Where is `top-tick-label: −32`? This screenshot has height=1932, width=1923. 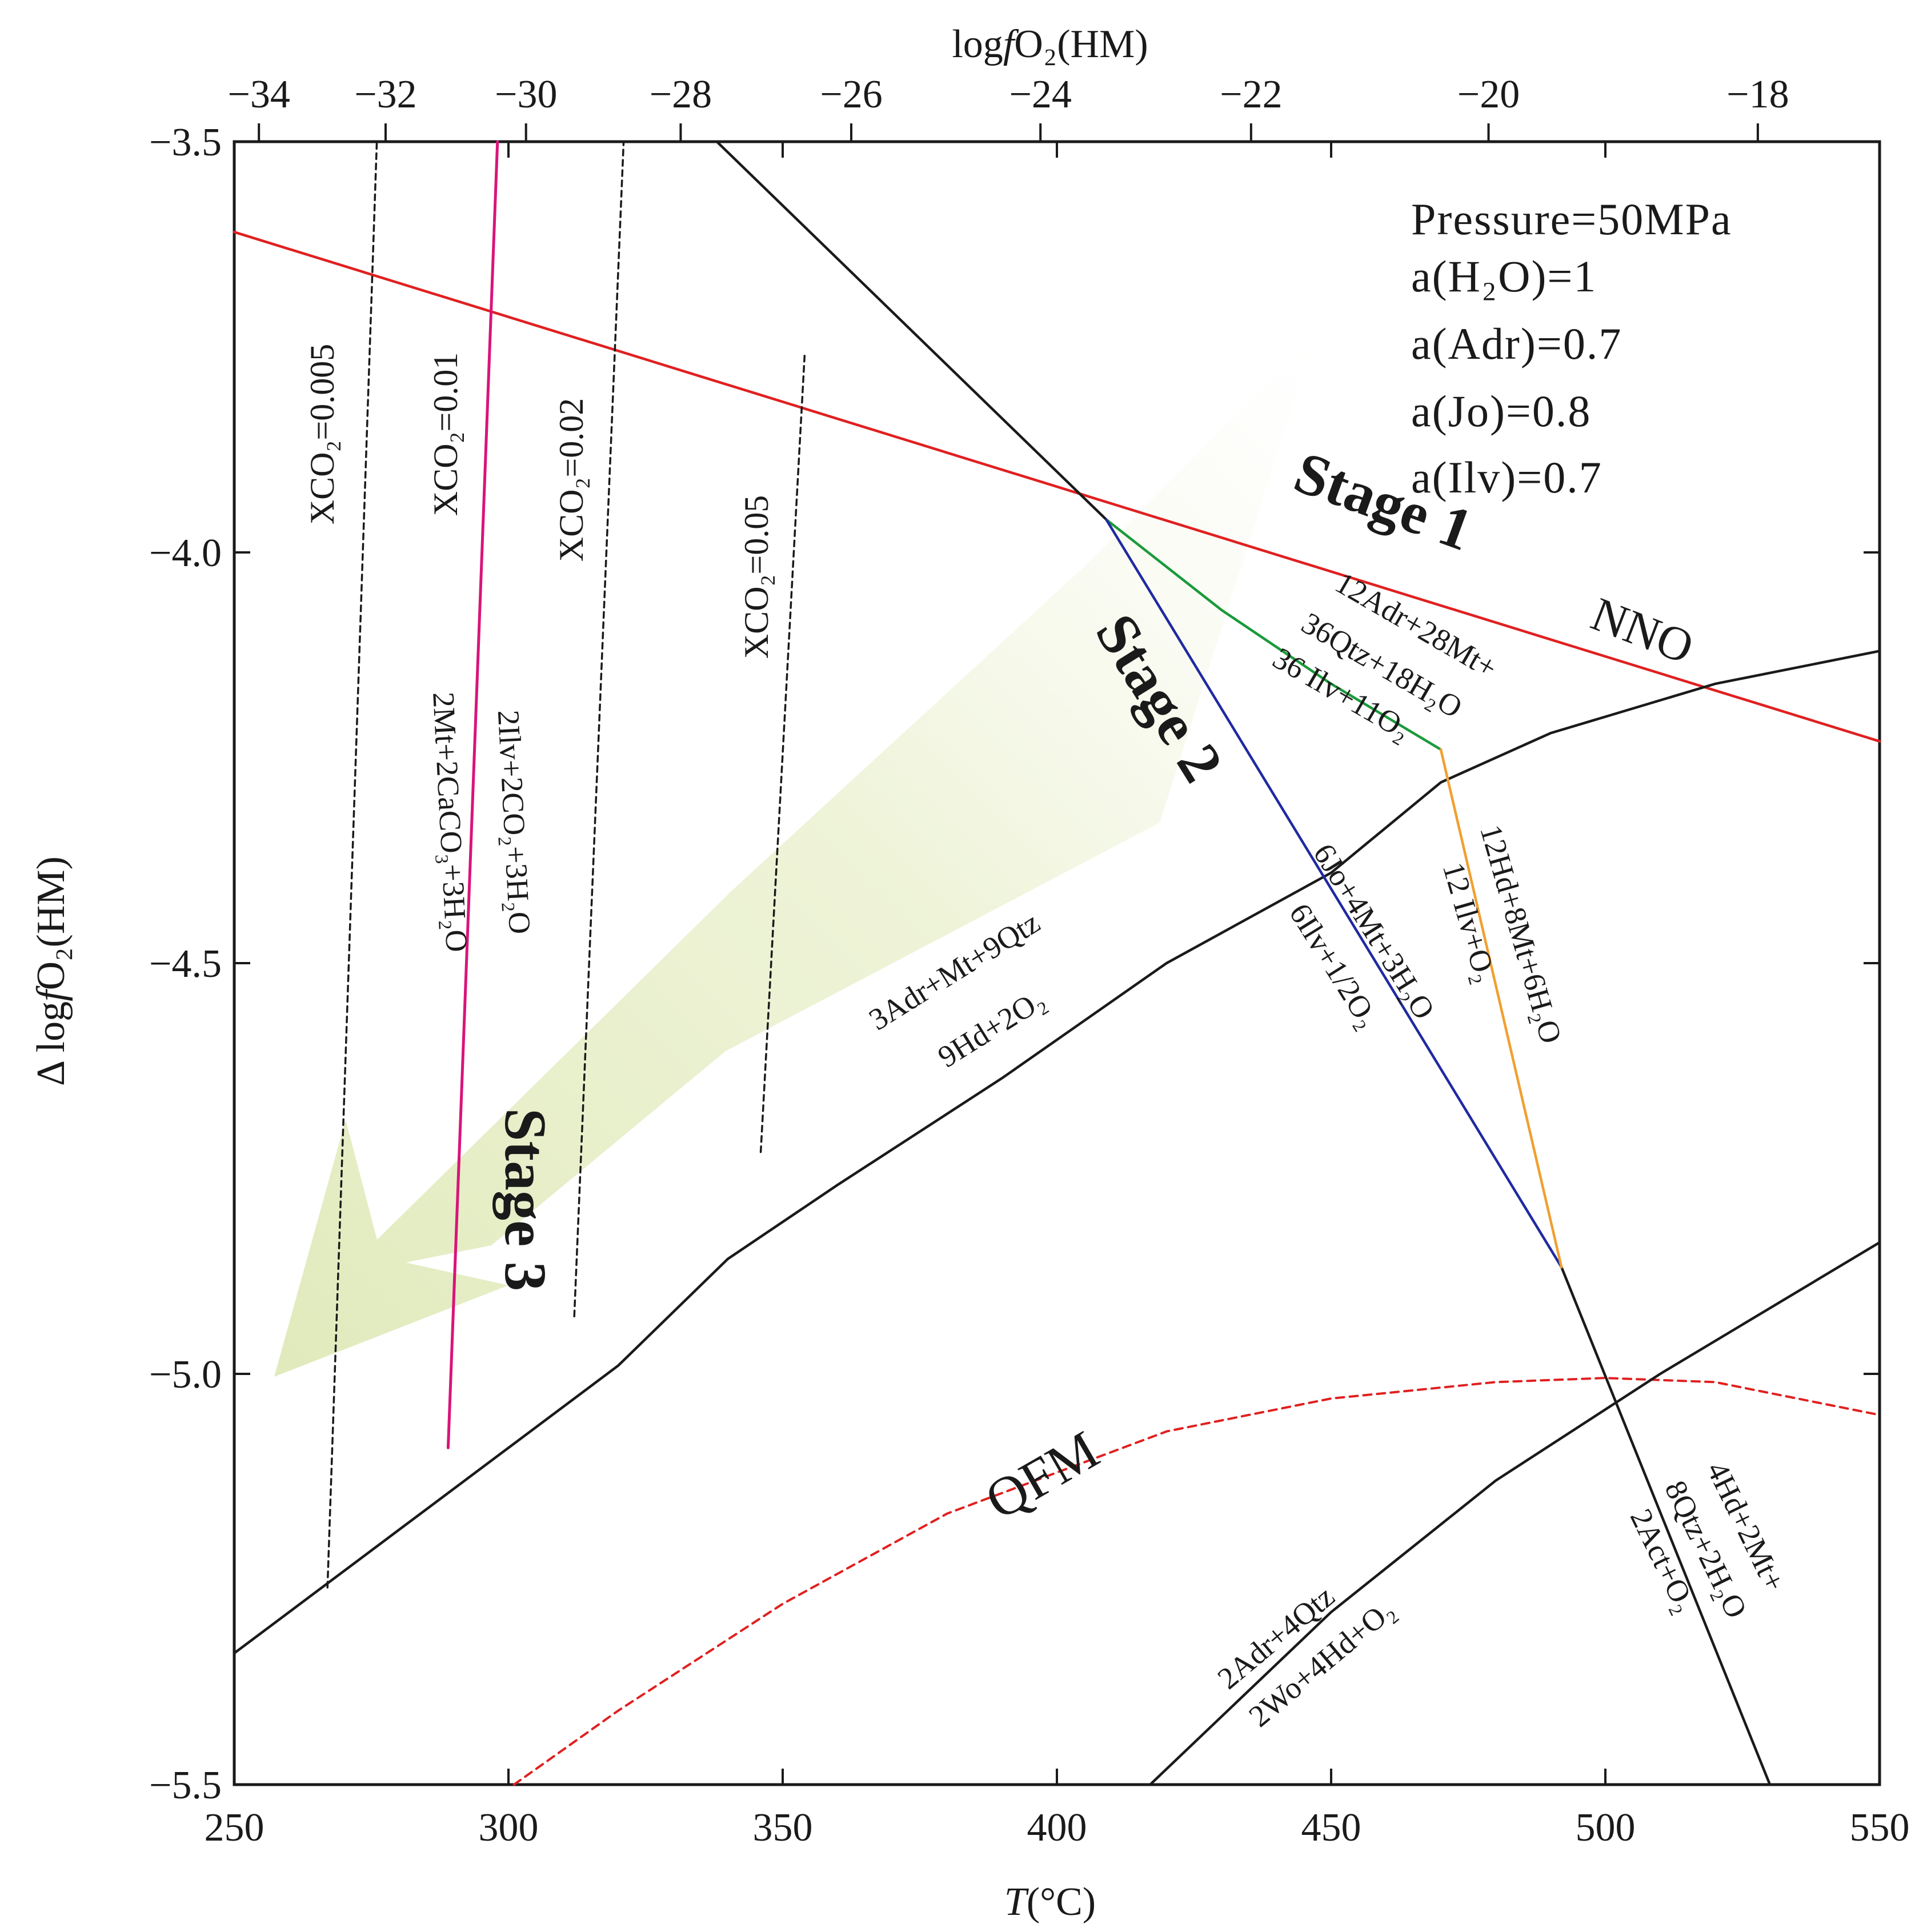 top-tick-label: −32 is located at coordinates (385, 95).